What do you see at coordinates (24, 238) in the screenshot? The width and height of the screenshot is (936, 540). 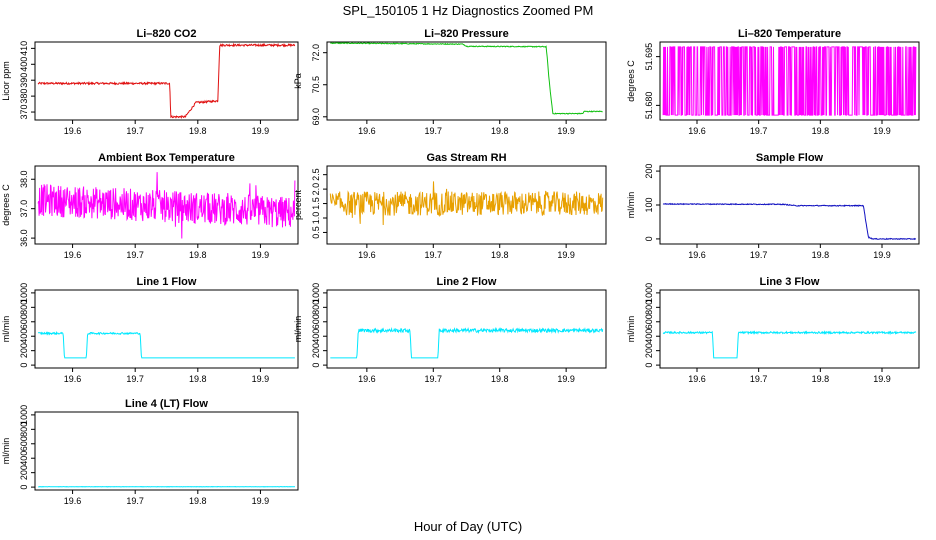 I see `y-tick-label: 36.0` at bounding box center [24, 238].